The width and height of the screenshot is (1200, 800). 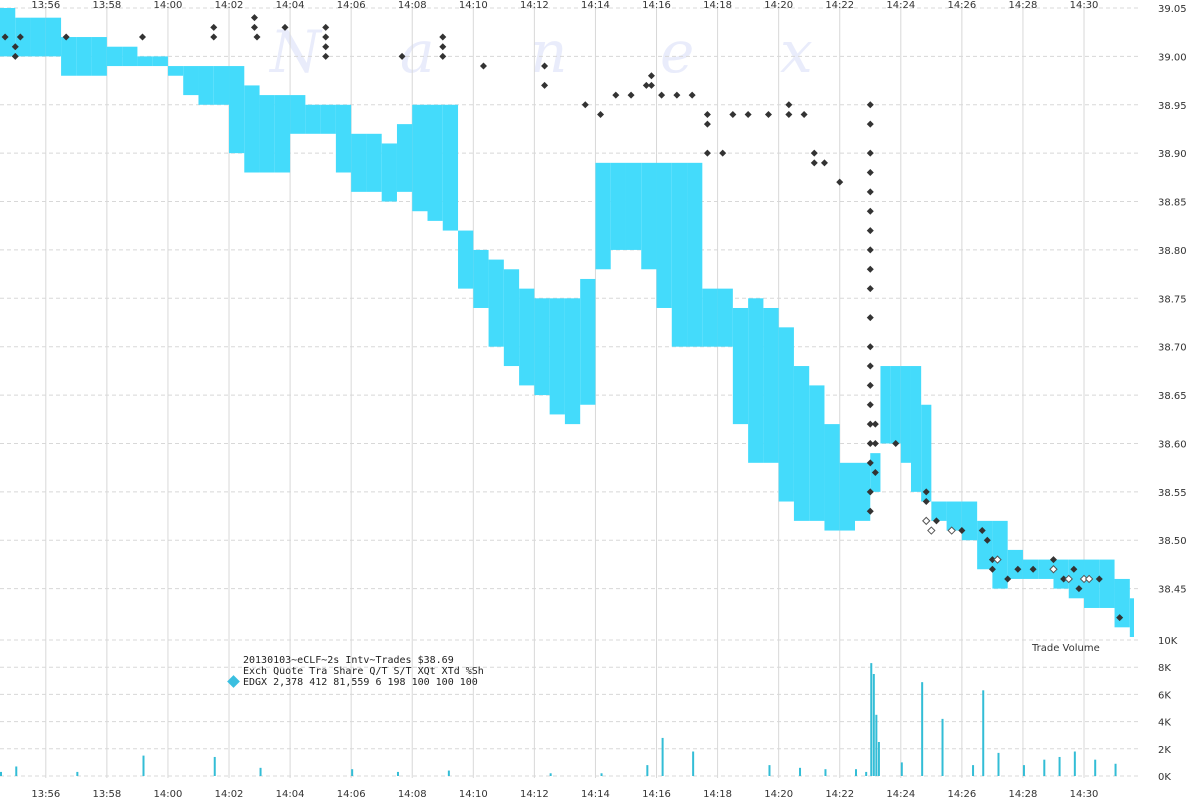 I want to click on price-tick-label: 38.65, so click(x=1172, y=396).